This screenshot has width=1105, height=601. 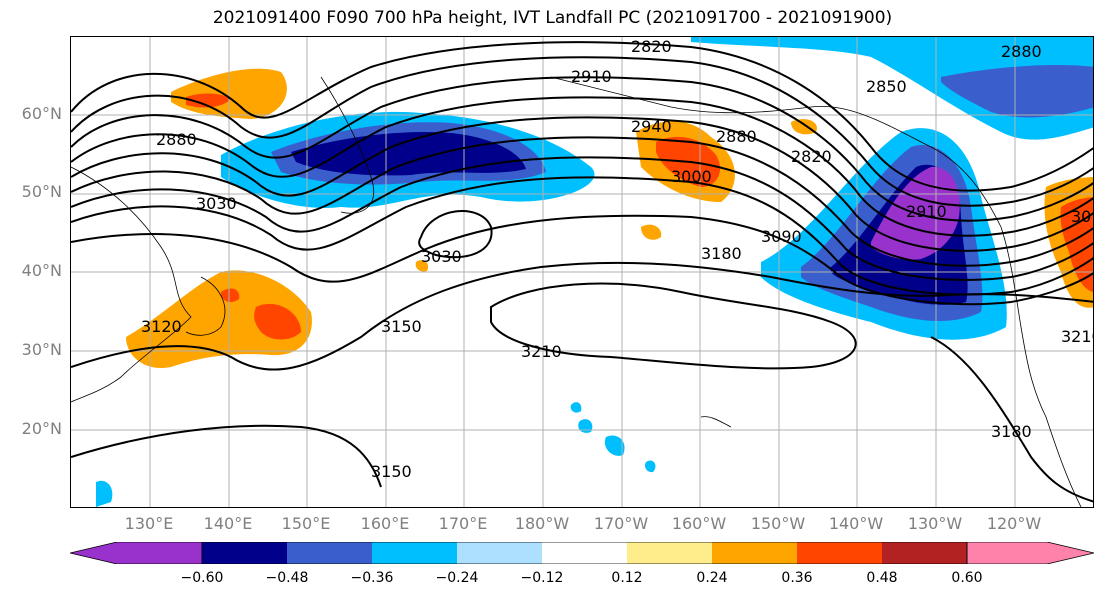 What do you see at coordinates (385, 523) in the screenshot?
I see `lon-label-160e: 160°E` at bounding box center [385, 523].